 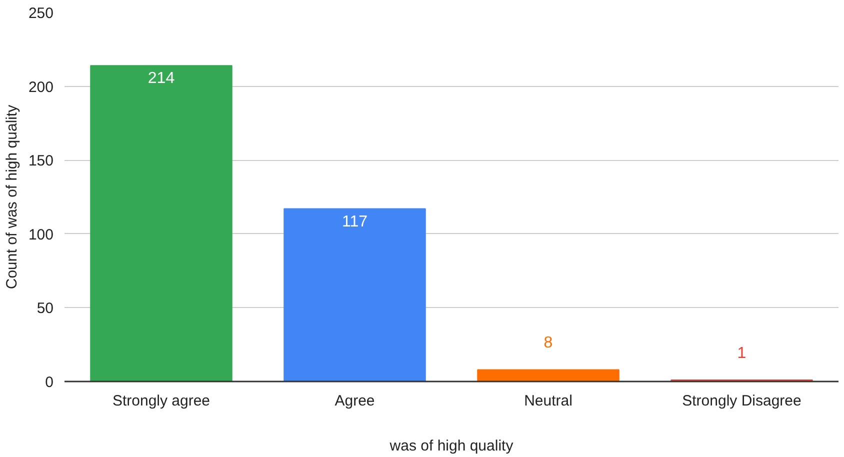 What do you see at coordinates (41, 13) in the screenshot?
I see `y-tick-label: 250` at bounding box center [41, 13].